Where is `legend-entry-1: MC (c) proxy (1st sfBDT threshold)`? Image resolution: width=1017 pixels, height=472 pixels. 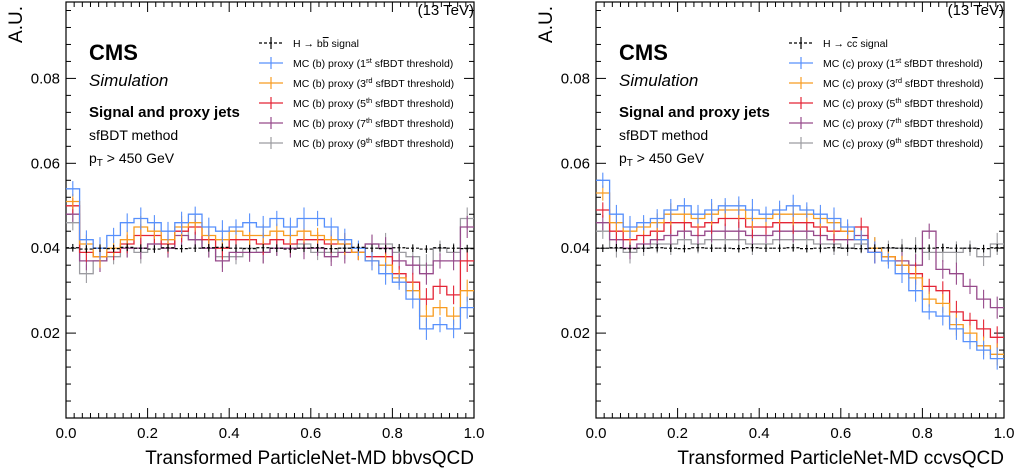 legend-entry-1: MC (c) proxy (1st sfBDT threshold) is located at coordinates (886, 63).